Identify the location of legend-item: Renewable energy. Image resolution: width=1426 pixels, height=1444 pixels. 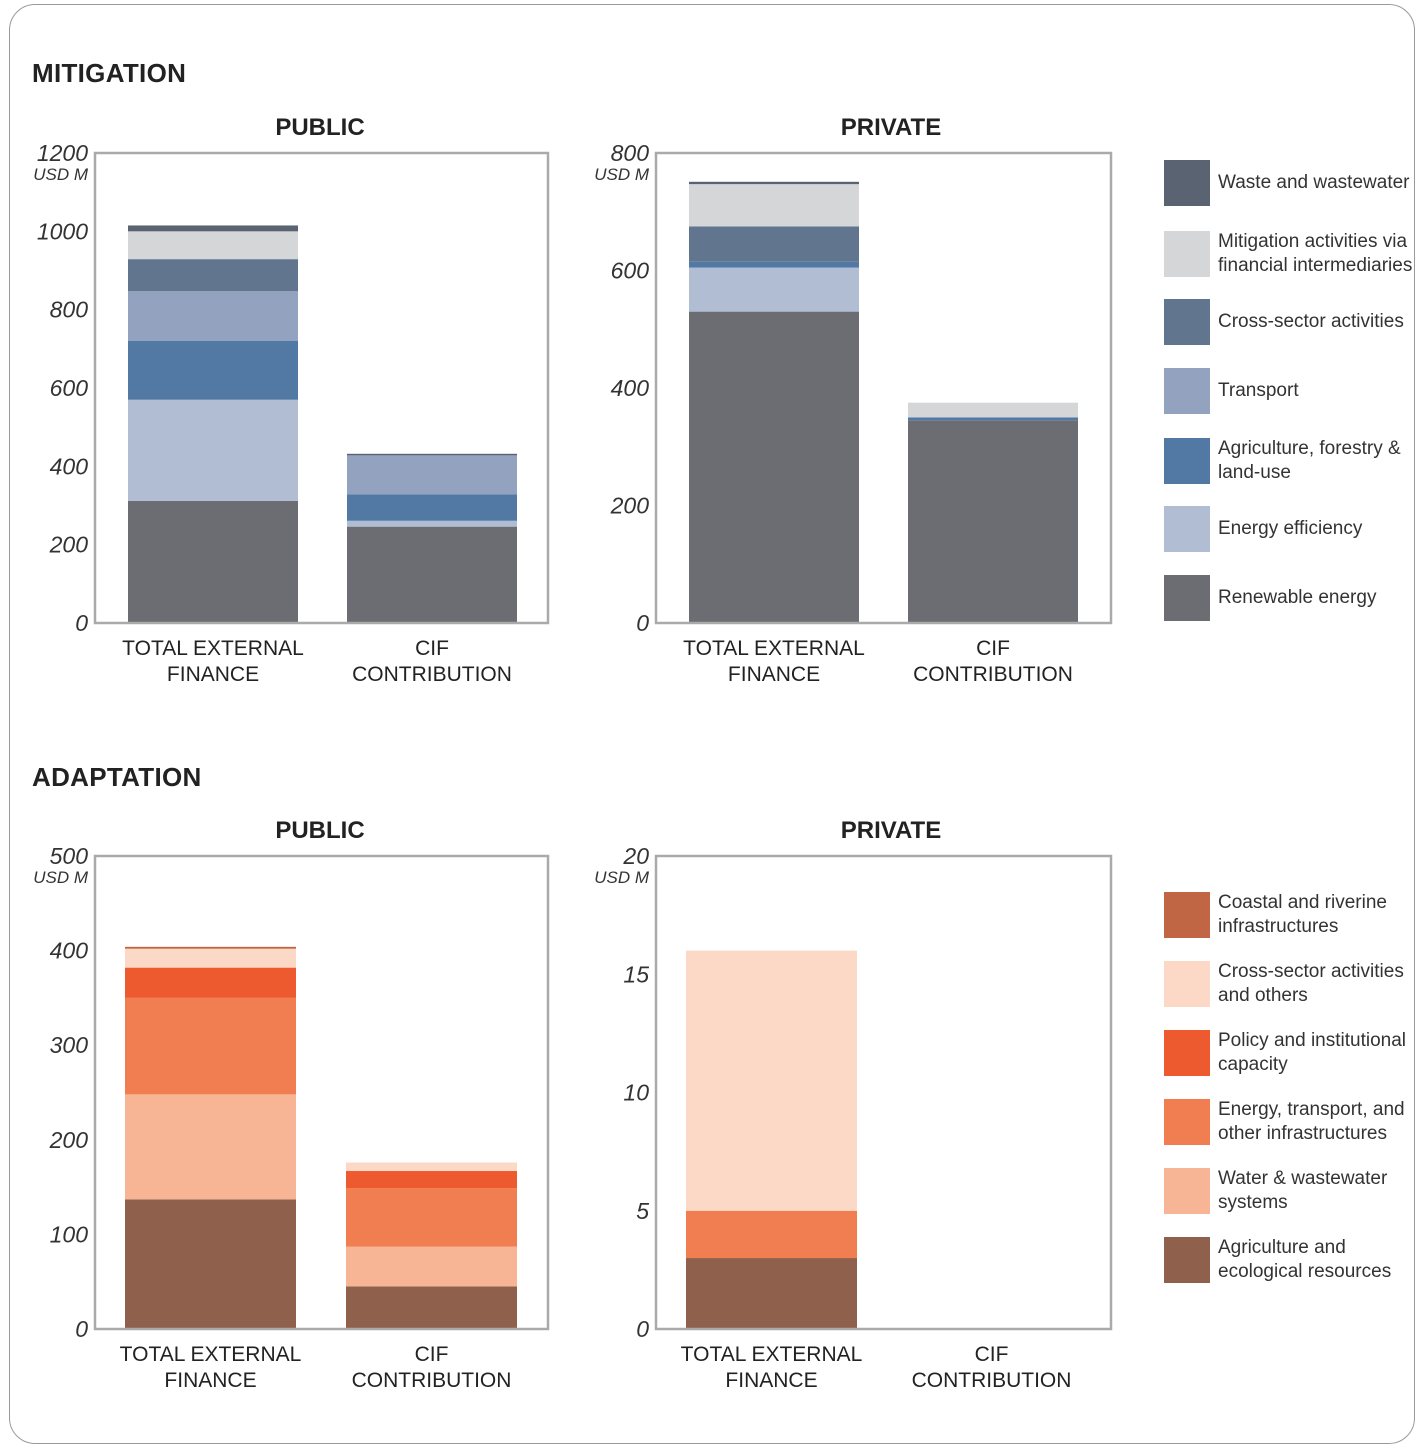
(1291, 598).